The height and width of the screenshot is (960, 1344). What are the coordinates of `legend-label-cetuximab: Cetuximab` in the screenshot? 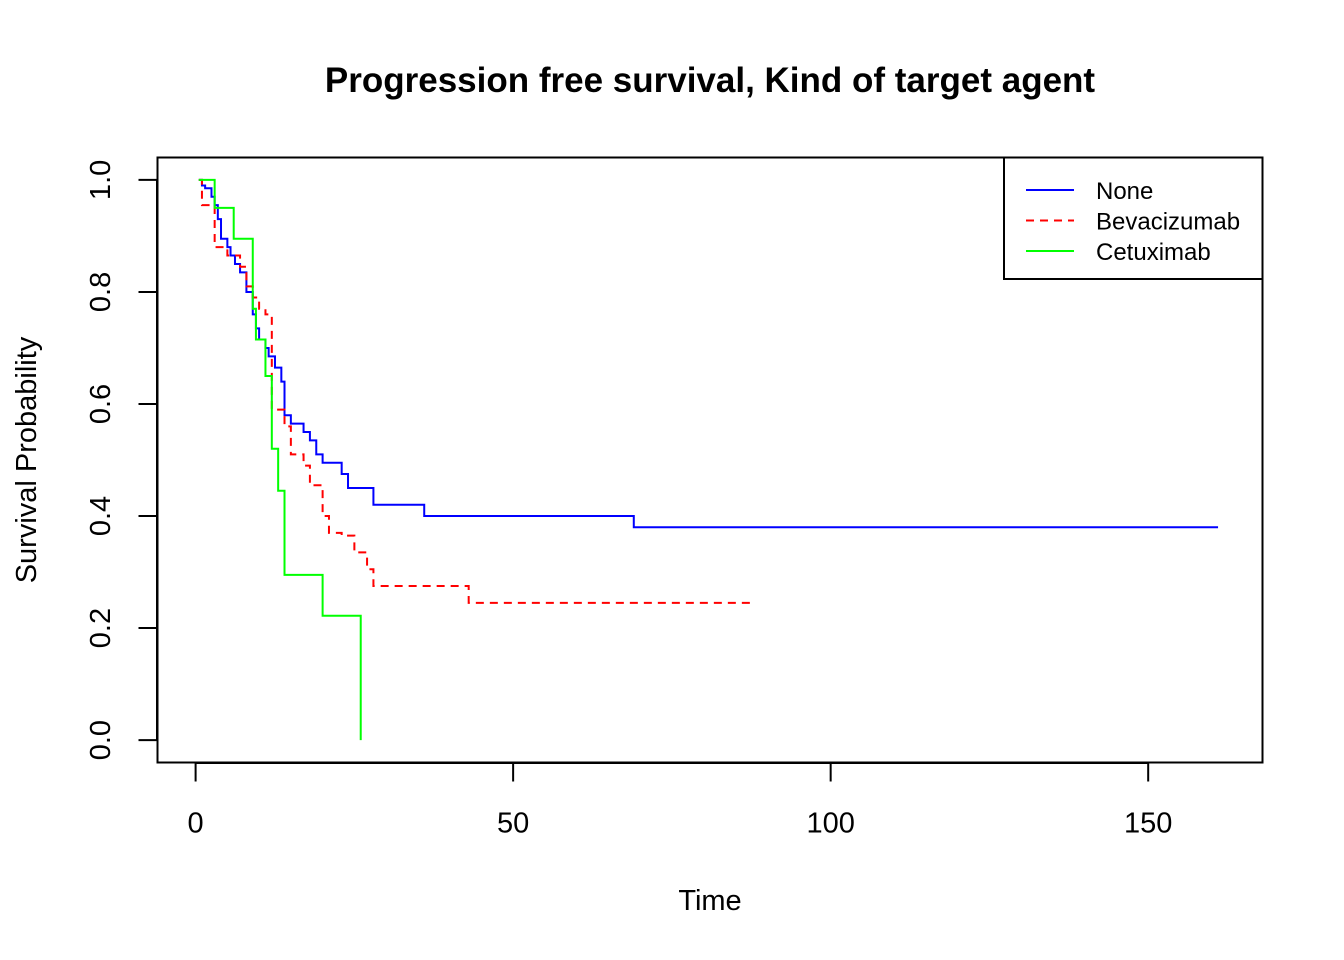 It's located at (1153, 252).